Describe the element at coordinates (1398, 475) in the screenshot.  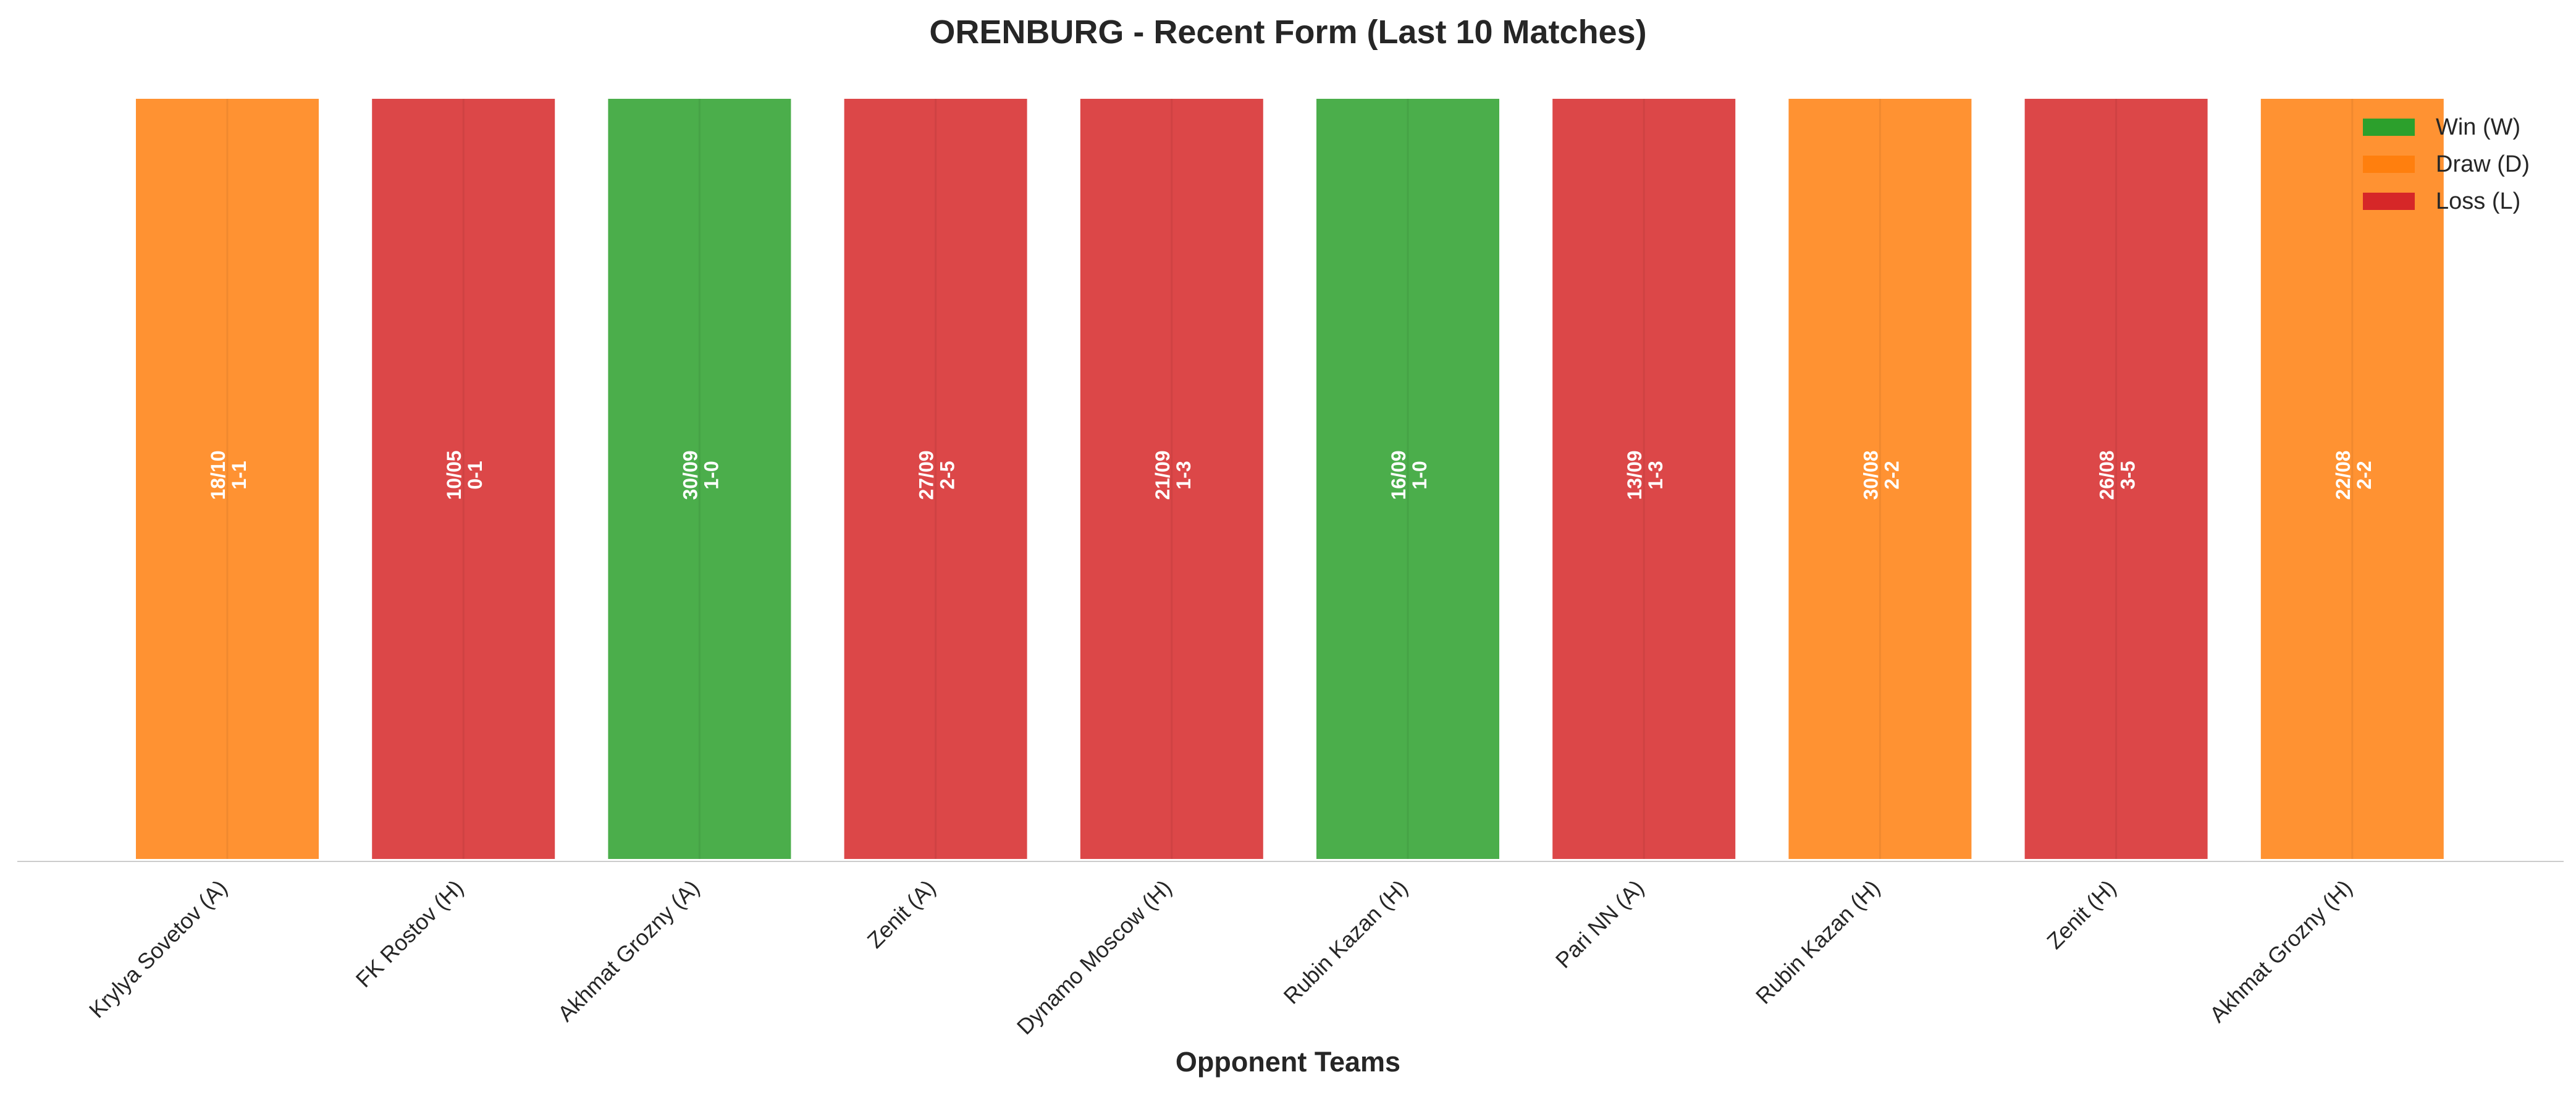
I see `bar-date-6: 16/09` at that location.